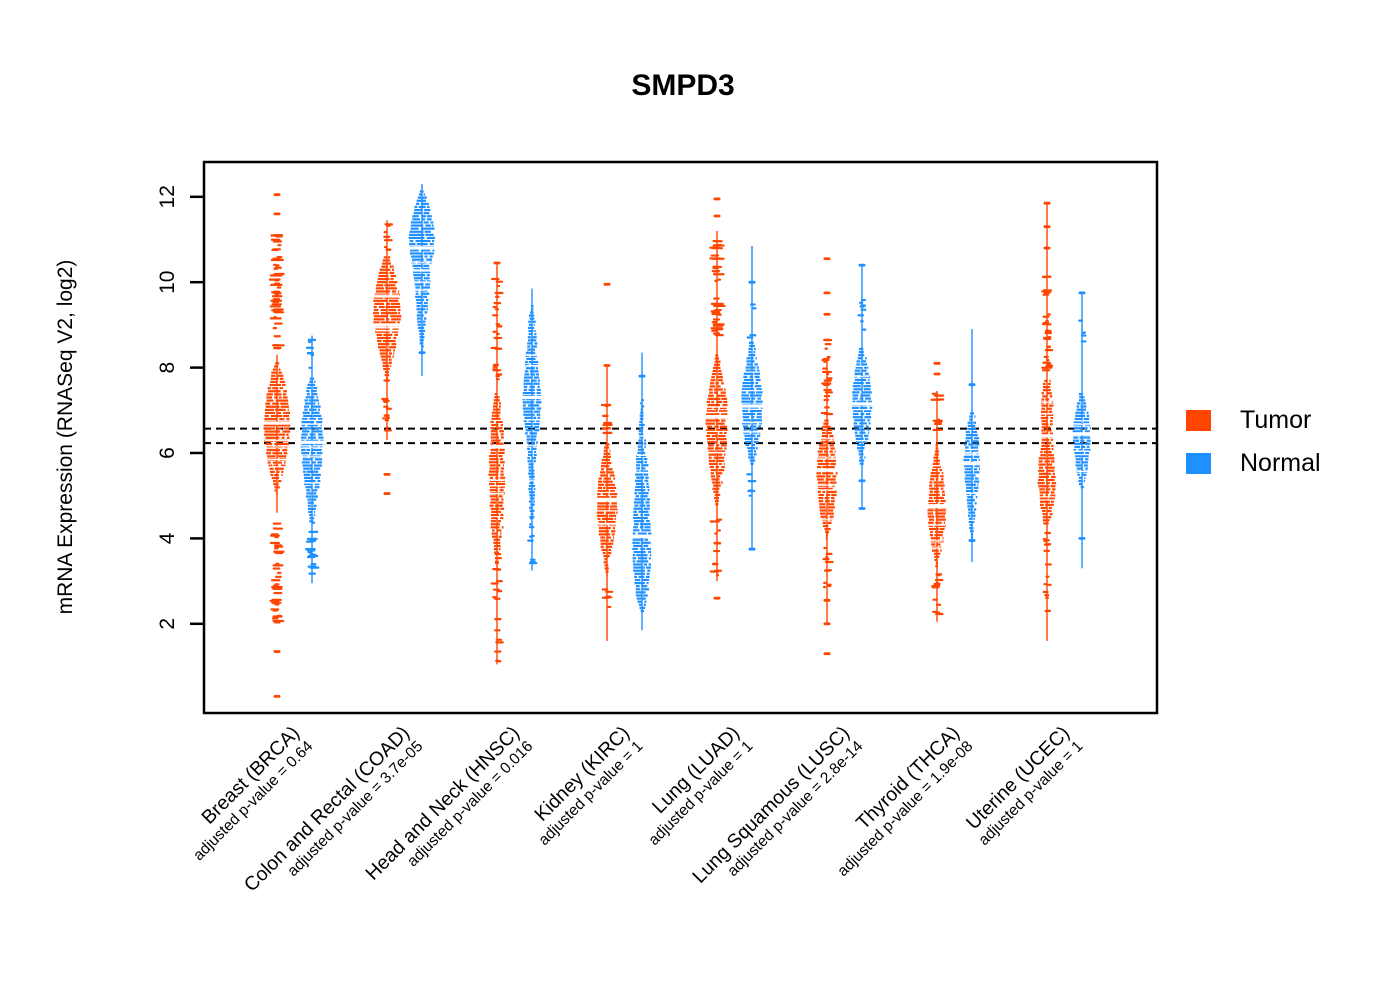  Describe the element at coordinates (607, 461) in the screenshot. I see `violin-tumor-kidney-kirc` at that location.